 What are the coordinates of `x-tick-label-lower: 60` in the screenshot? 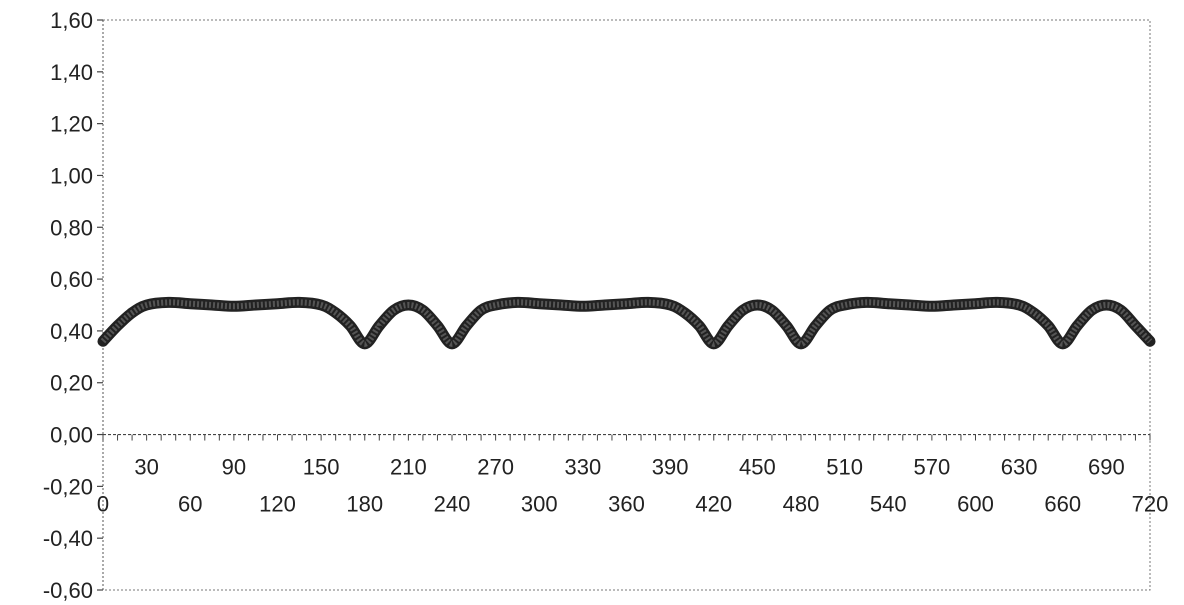 It's located at (190, 504).